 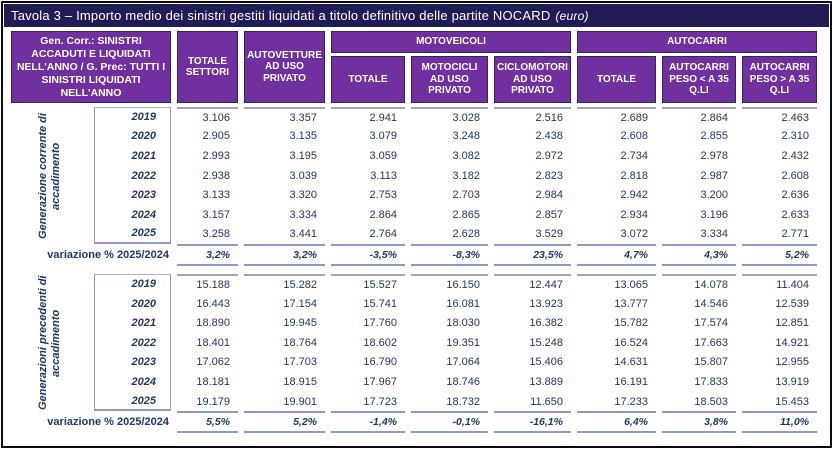 I want to click on value-cell: 3.106, so click(x=207, y=117).